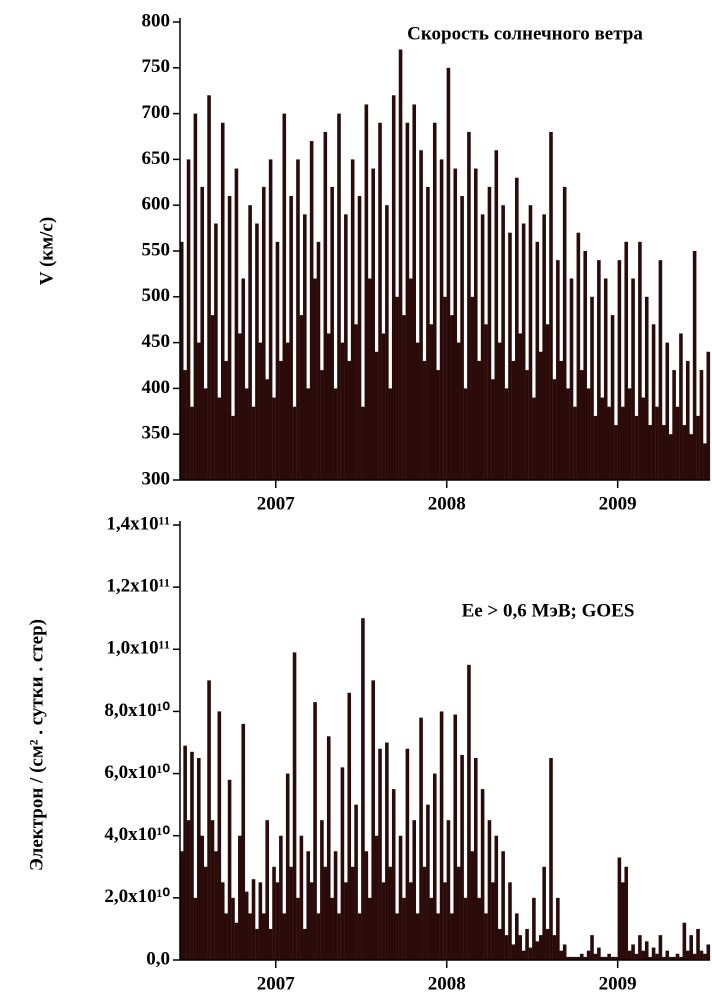 This screenshot has width=712, height=1003. Describe the element at coordinates (156, 295) in the screenshot. I see `y-tick-label: 500` at that location.